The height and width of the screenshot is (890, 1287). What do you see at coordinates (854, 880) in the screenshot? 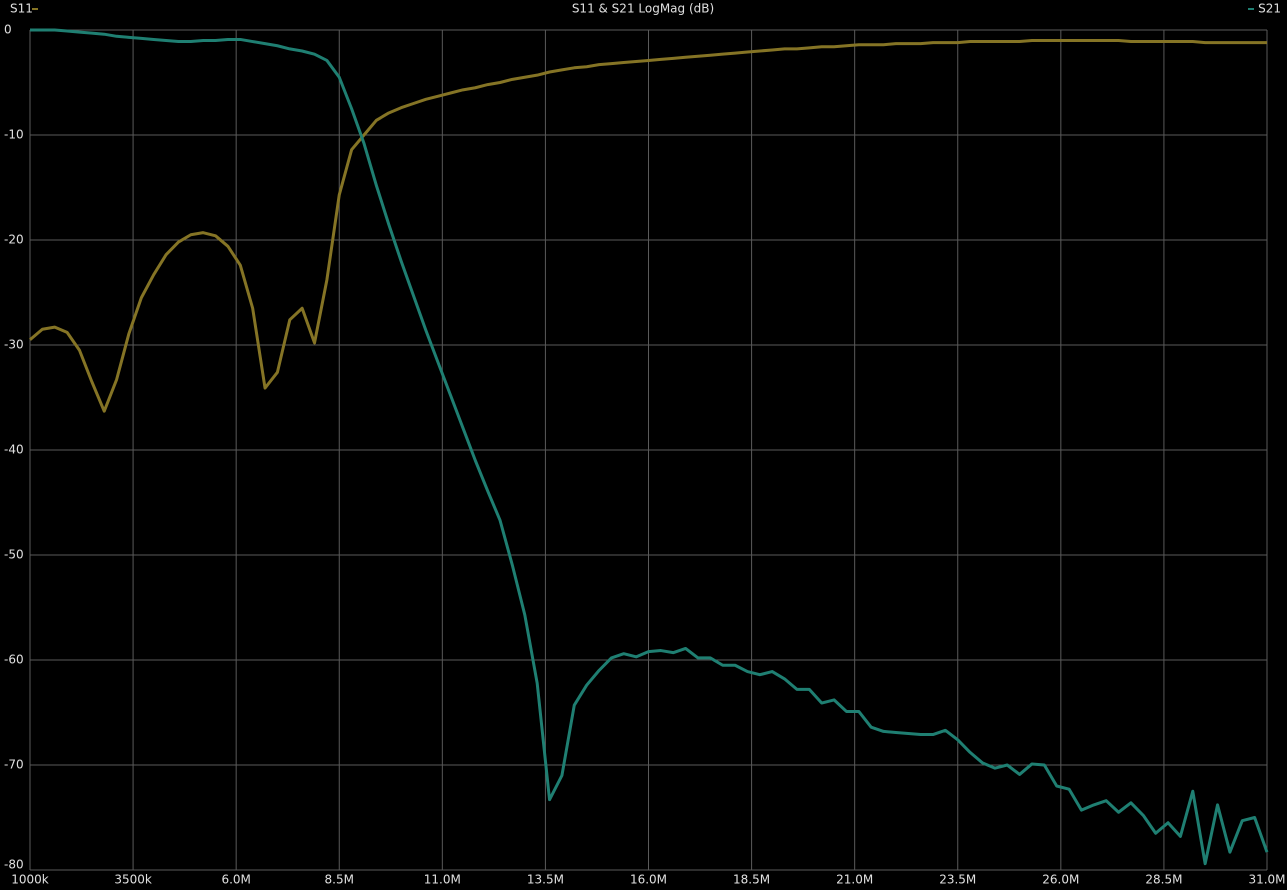
I see `x-tick-label: 21.0M` at bounding box center [854, 880].